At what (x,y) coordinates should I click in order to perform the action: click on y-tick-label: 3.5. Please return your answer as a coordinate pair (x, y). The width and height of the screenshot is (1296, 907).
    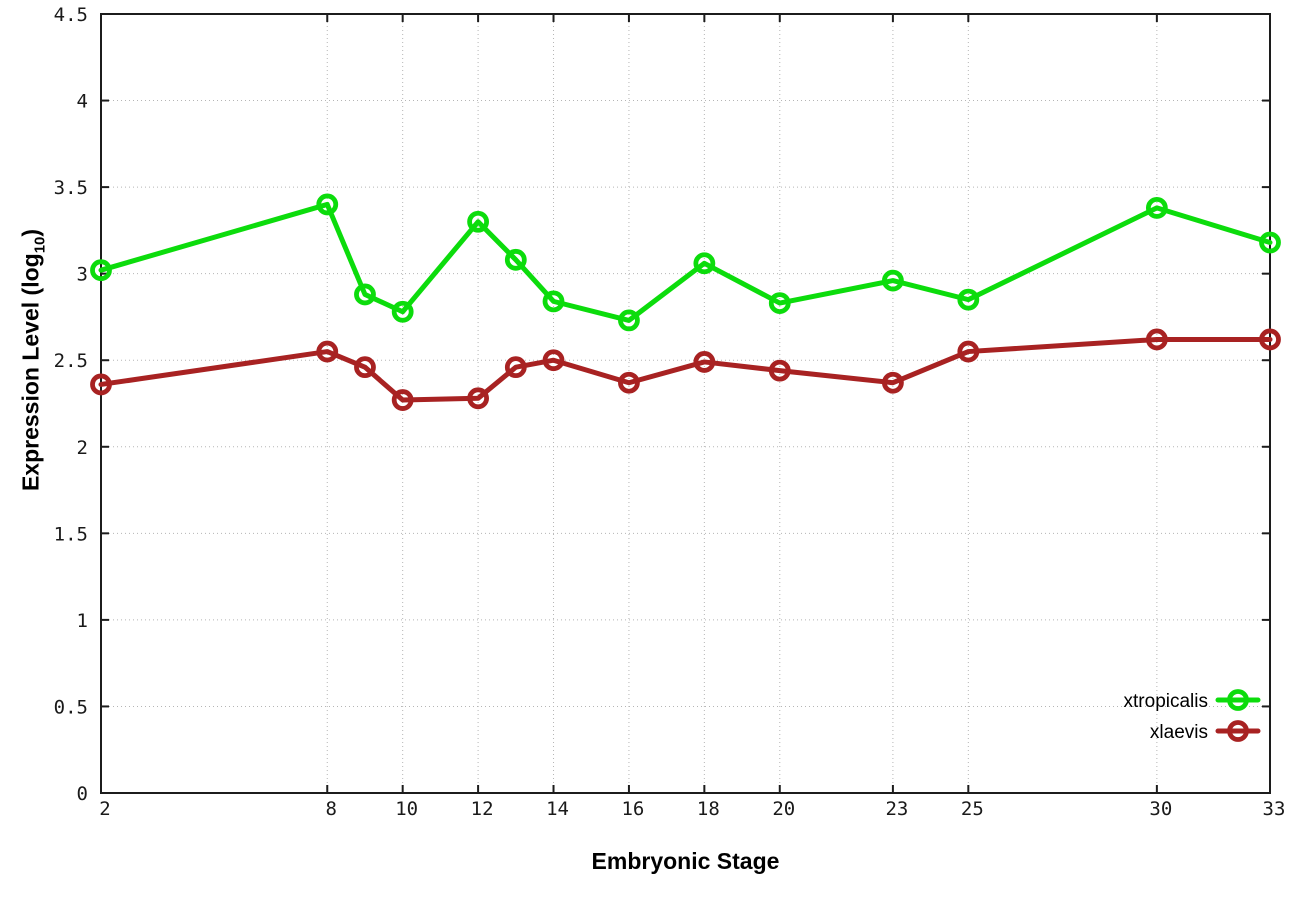
    Looking at the image, I should click on (71, 188).